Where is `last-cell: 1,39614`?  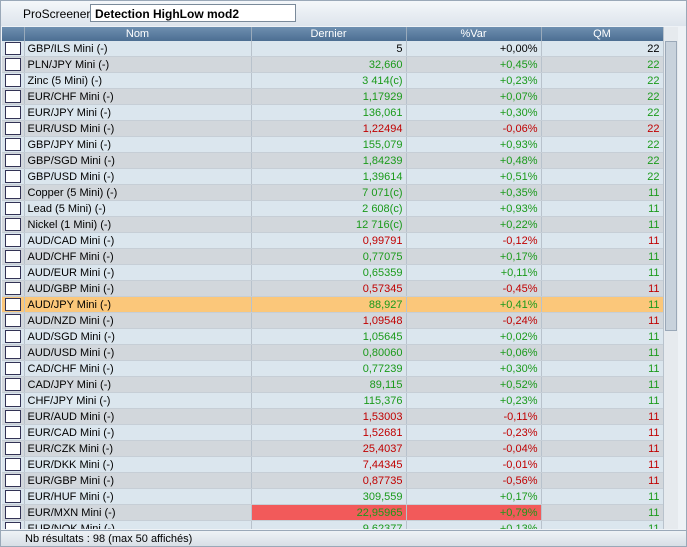
last-cell: 1,39614 is located at coordinates (329, 176).